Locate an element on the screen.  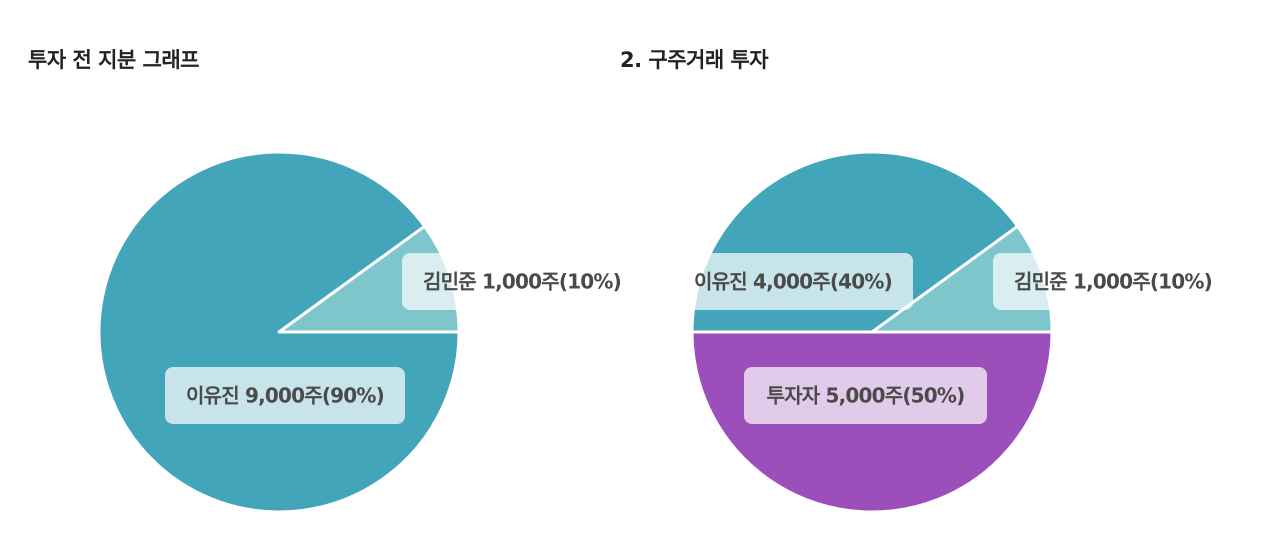
chart-title-secondary: 2. 구주거래 투자 is located at coordinates (694, 60).